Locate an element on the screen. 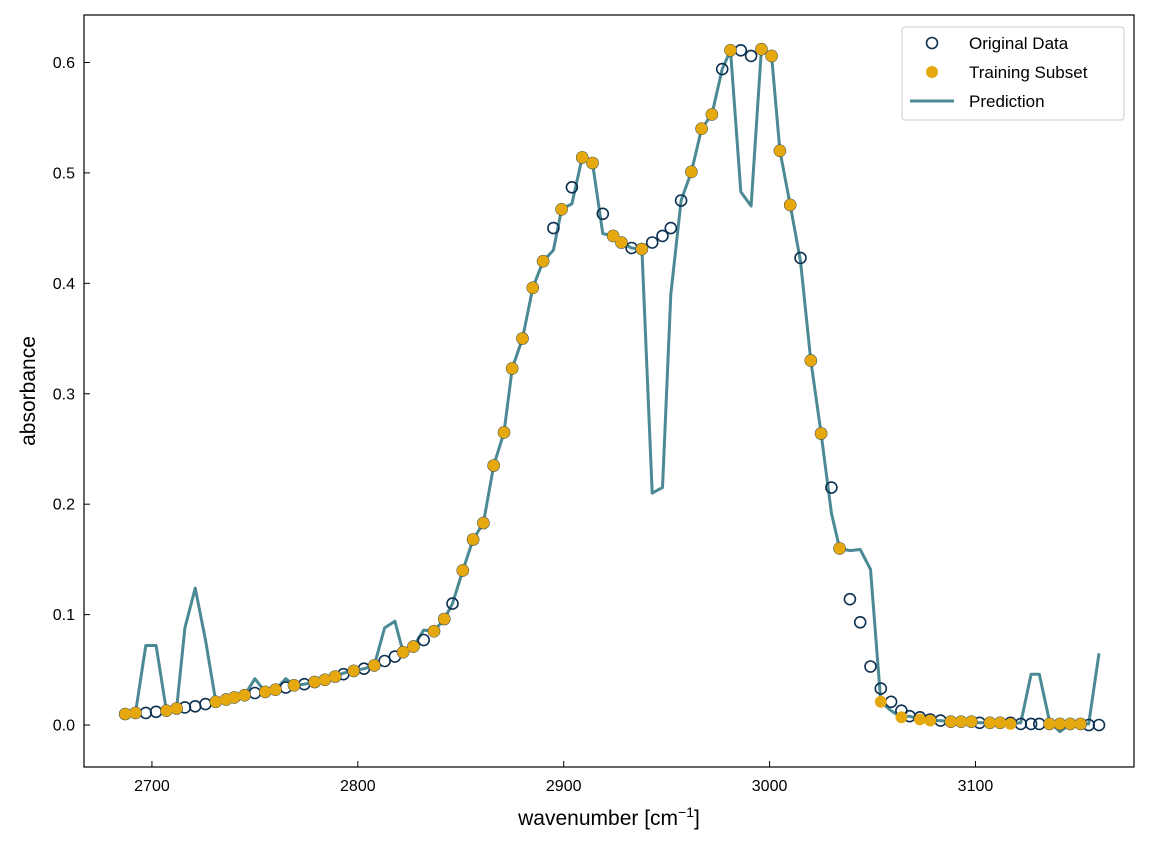 The height and width of the screenshot is (849, 1149). legend-box is located at coordinates (1013, 73).